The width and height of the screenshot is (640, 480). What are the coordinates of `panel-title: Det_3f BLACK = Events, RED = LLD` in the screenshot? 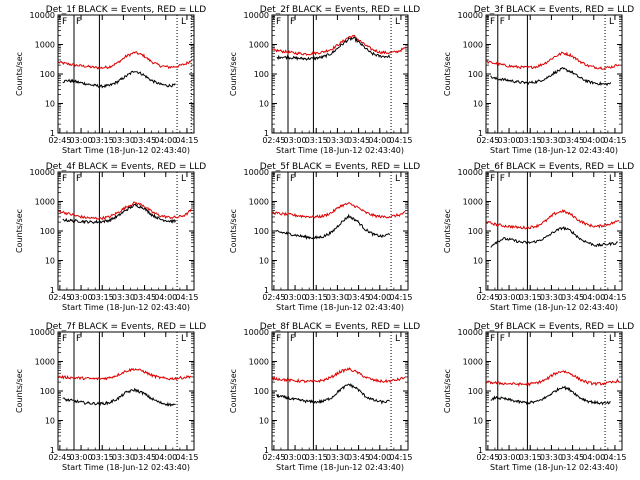 It's located at (554, 10).